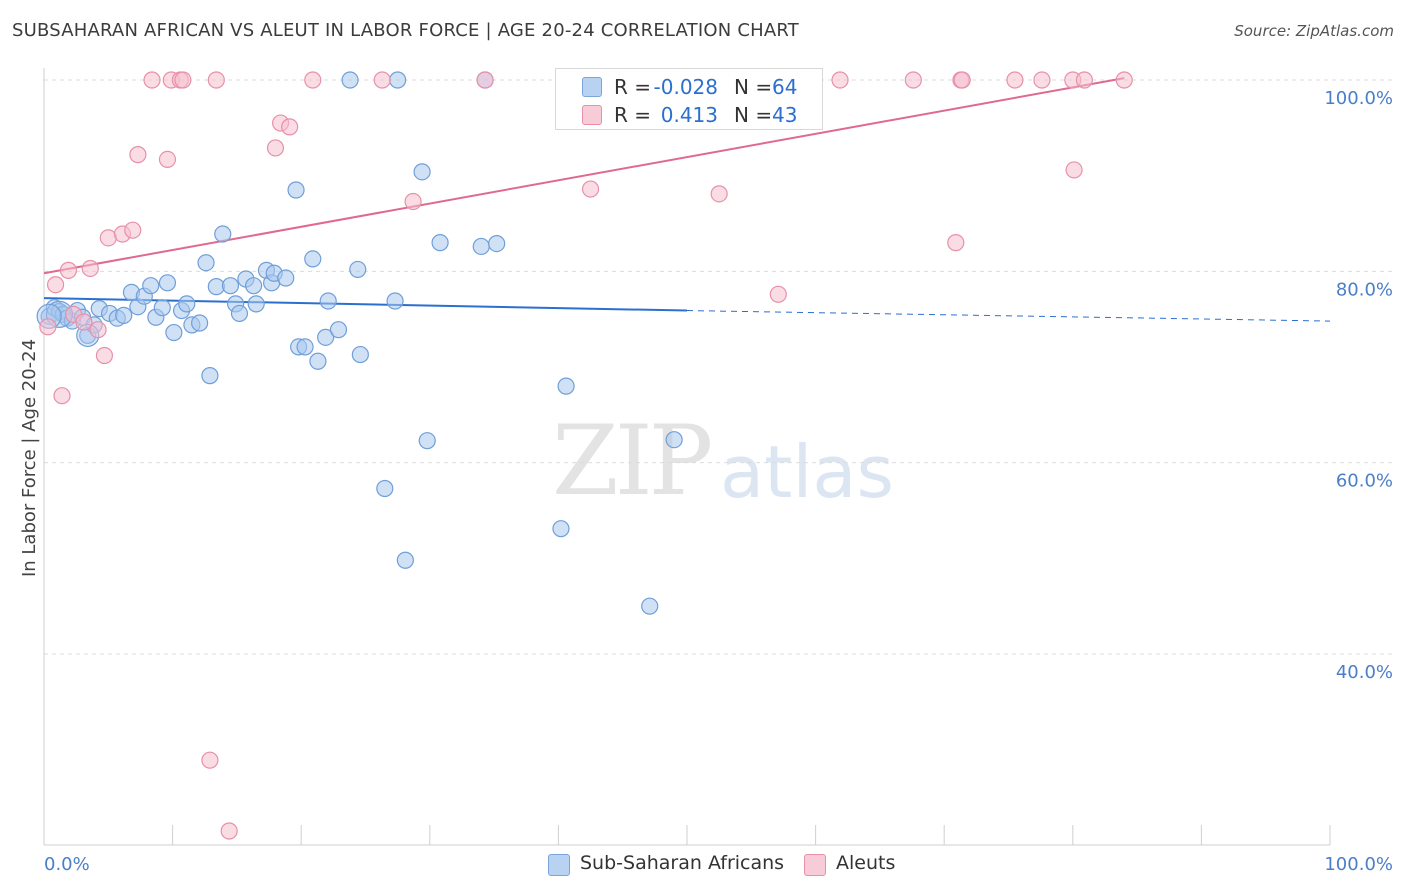 This screenshot has height=892, width=1406. What do you see at coordinates (1364, 672) in the screenshot?
I see `y-tick-label: 40.0%` at bounding box center [1364, 672].